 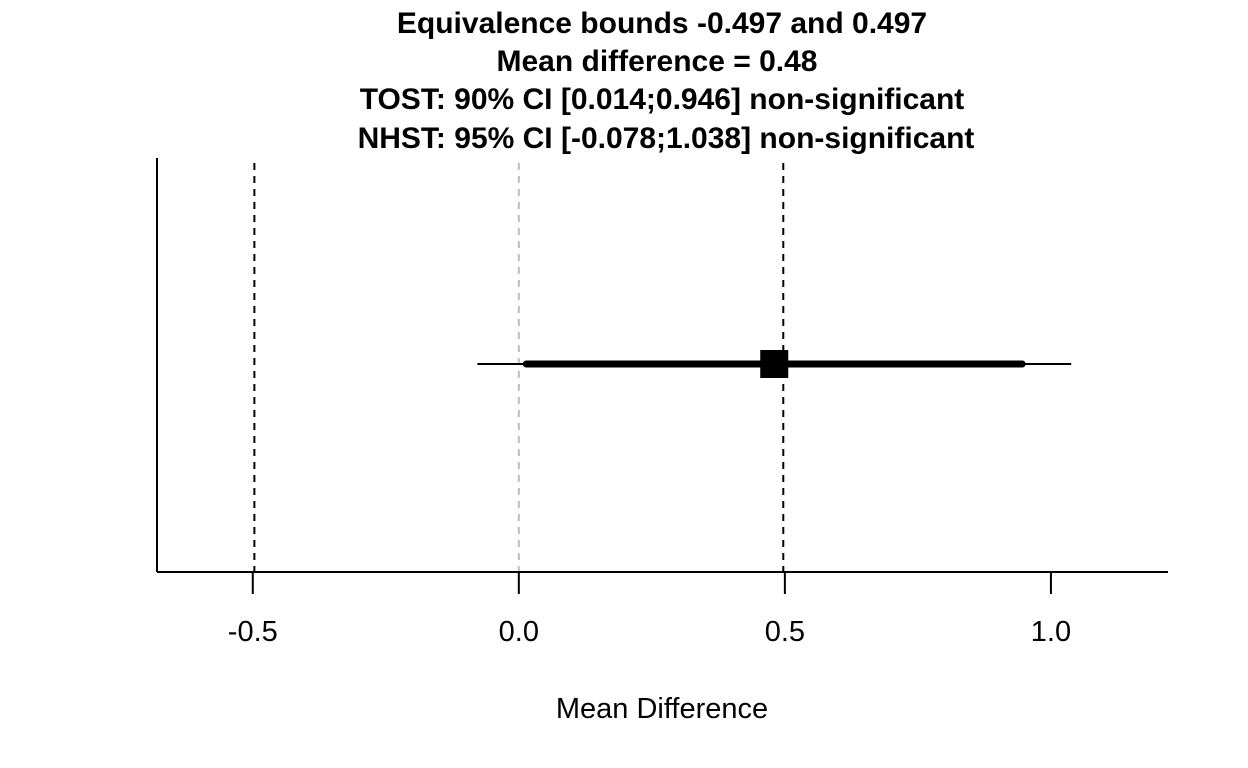 I want to click on x-tick-label: 0.0, so click(x=519, y=632).